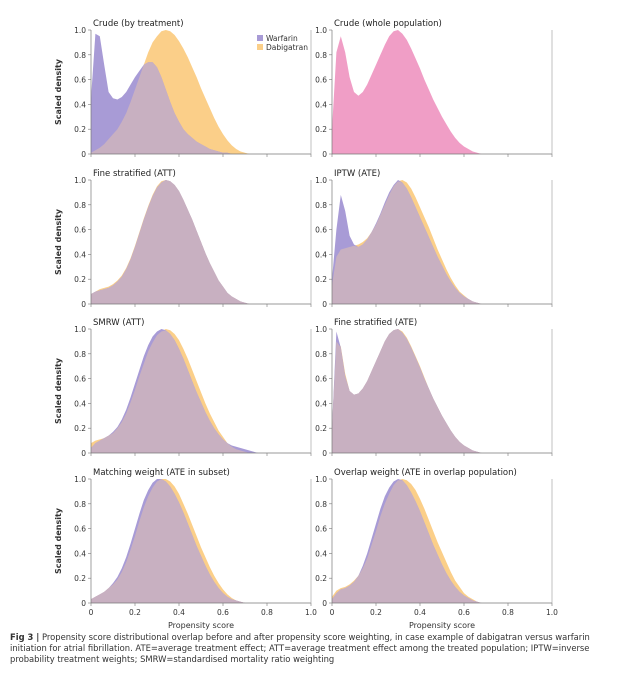  I want to click on panel-title: SMRW (ATT), so click(118, 323).